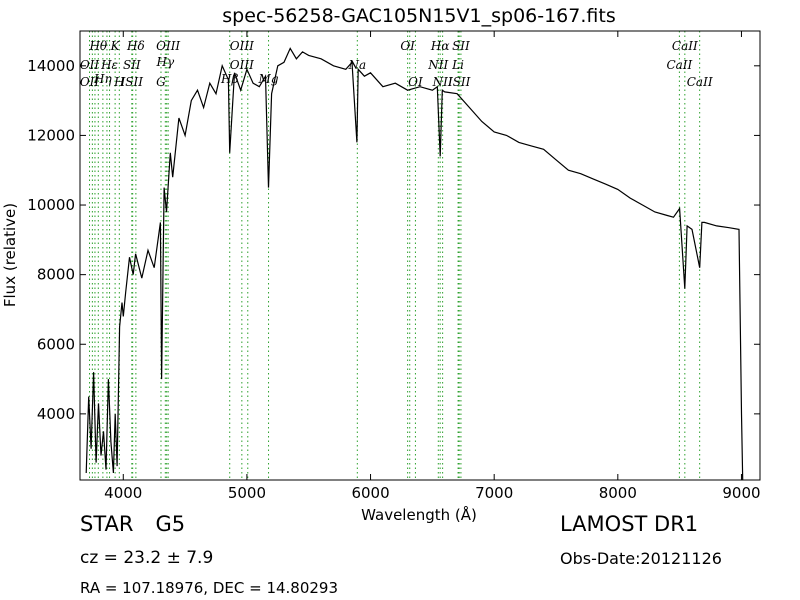  I want to click on observation-date: Obs-Date:20121126, so click(641, 558).